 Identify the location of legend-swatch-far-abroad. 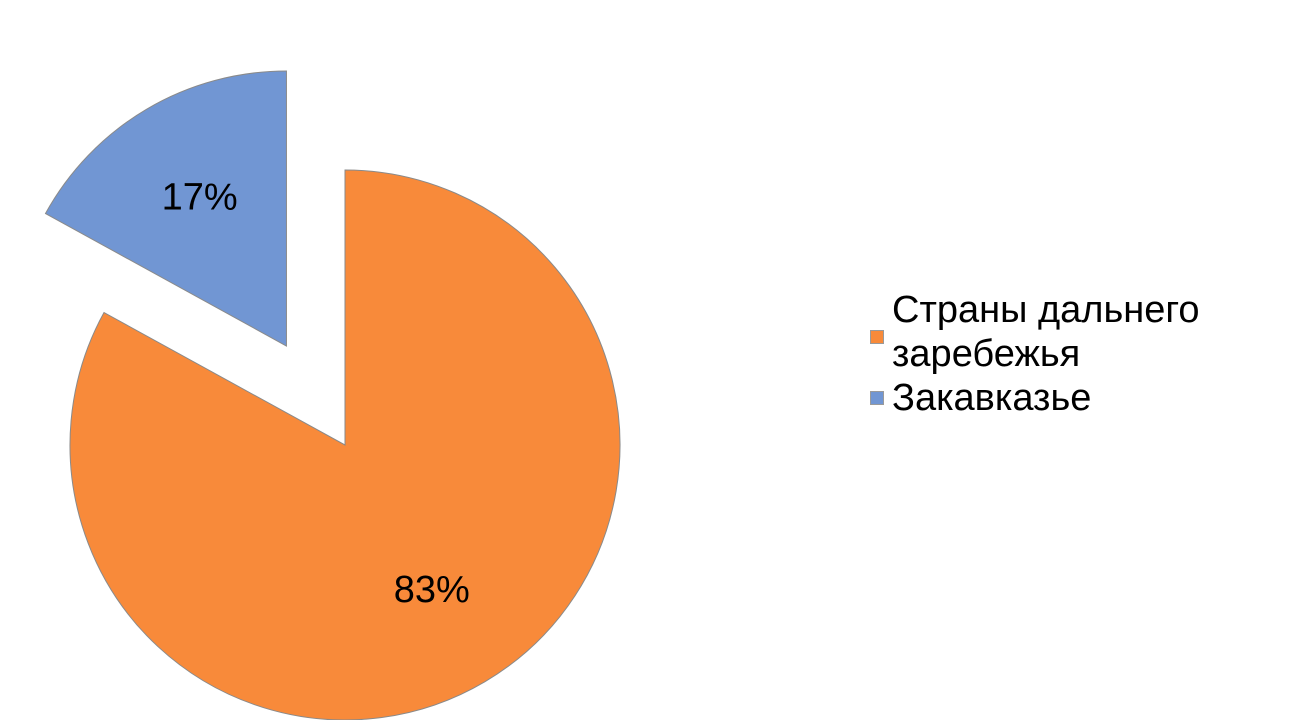
(877, 337).